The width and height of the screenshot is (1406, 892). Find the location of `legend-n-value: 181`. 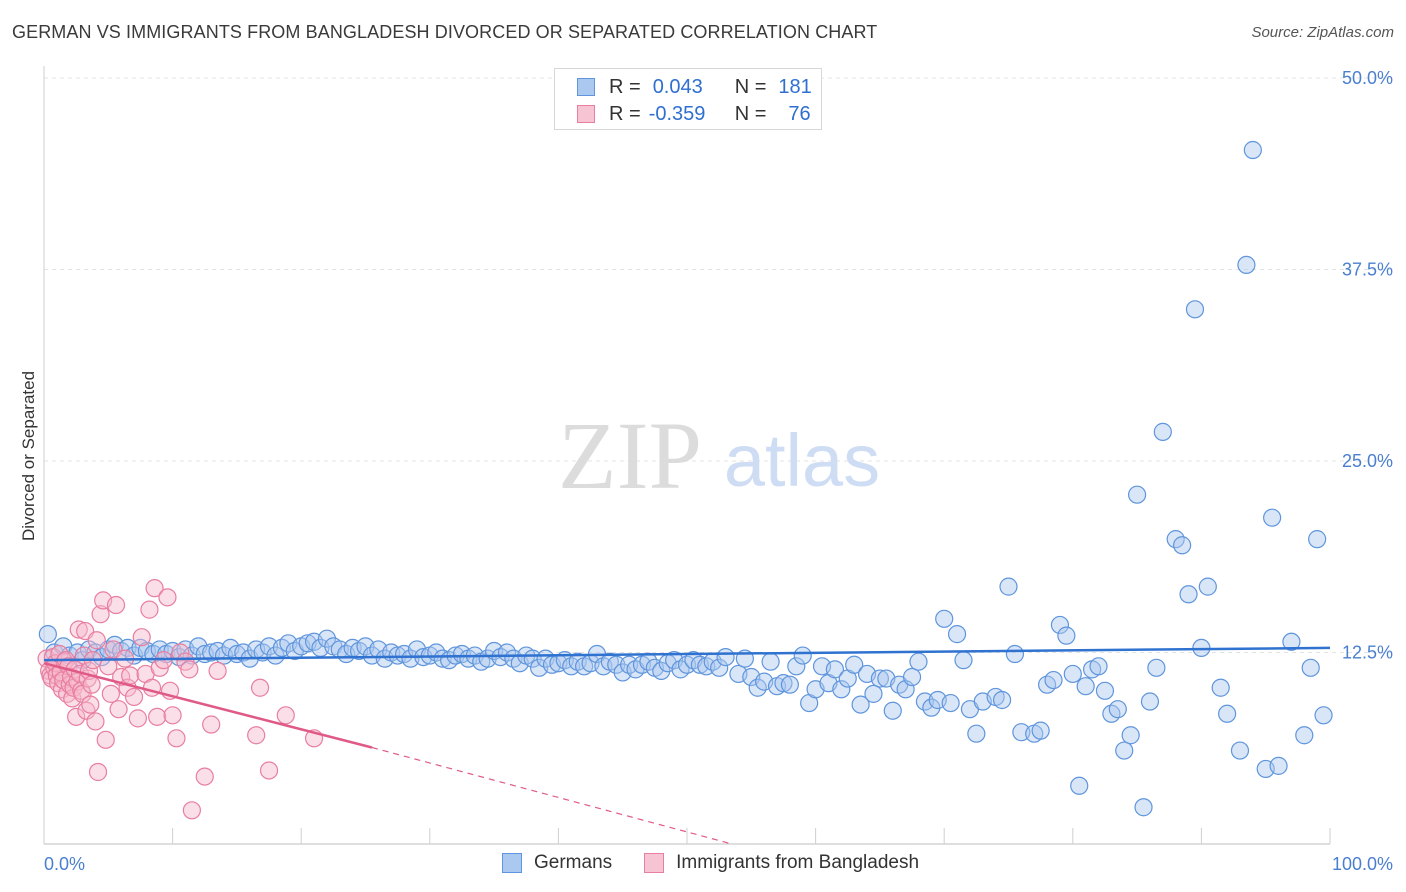

legend-n-value: 181 is located at coordinates (795, 86).